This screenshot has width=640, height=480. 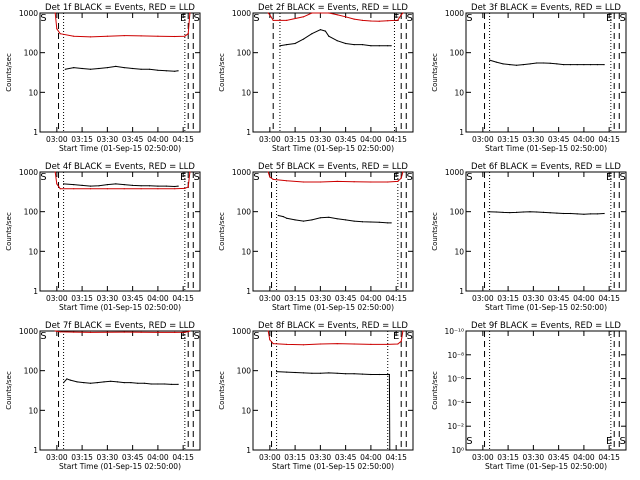 I want to click on y-tick-label: 100, so click(x=31, y=371).